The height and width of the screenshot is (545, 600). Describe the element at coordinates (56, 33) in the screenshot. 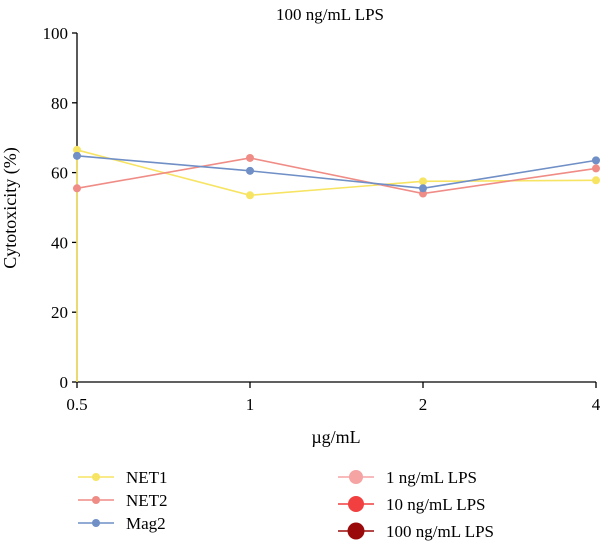

I see `y-tick-label: 100` at that location.